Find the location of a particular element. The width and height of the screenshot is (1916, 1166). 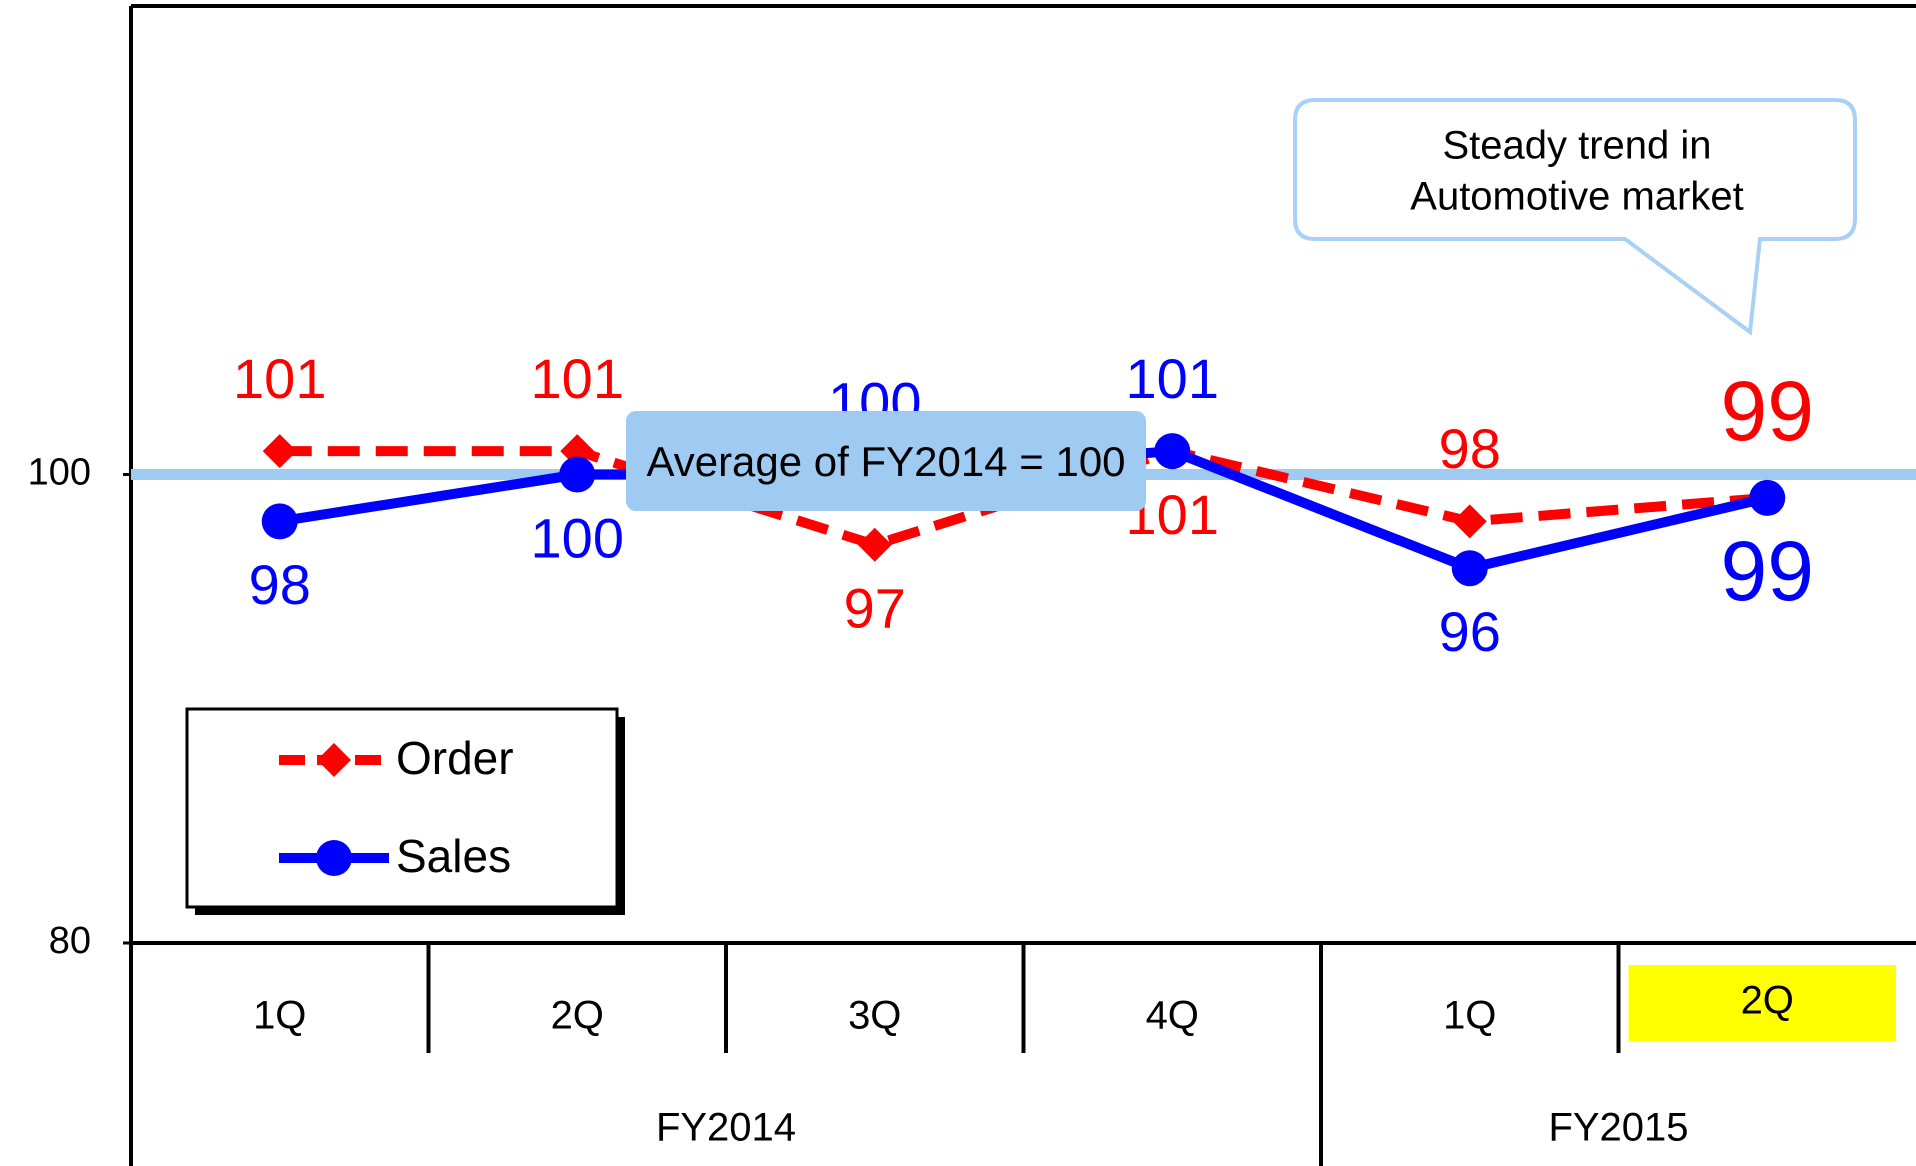

legend is located at coordinates (402, 808).